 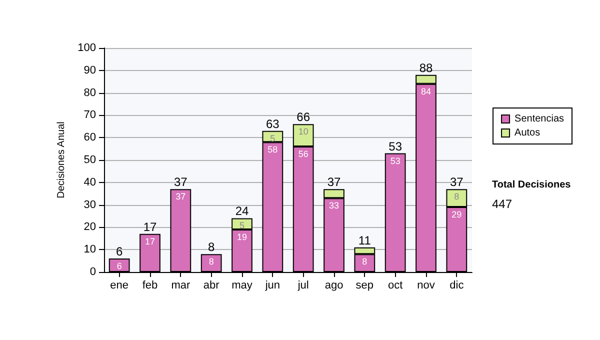 I want to click on data-label: 56, so click(x=303, y=154).